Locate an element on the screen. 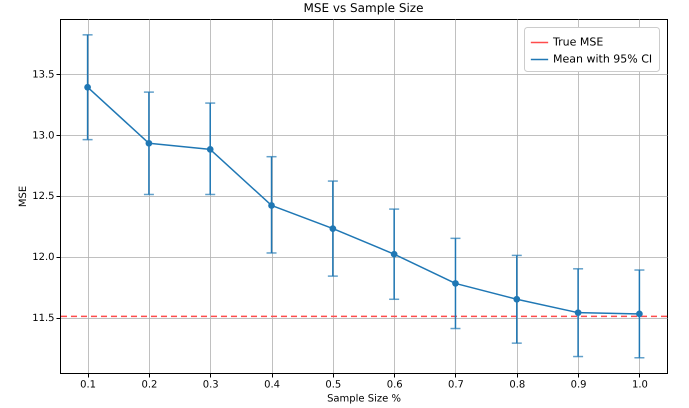 This screenshot has height=408, width=689. x-tick-label: 0.4 is located at coordinates (272, 385).